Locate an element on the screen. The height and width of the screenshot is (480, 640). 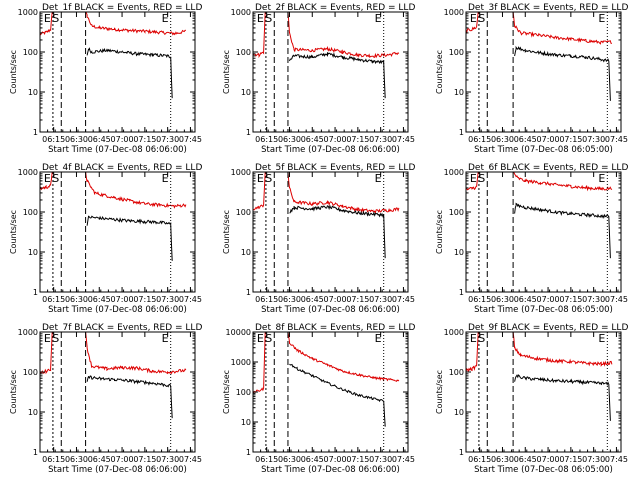
panel-title: Det_1f BLACK = Events, RED = LLD is located at coordinates (122, 8).